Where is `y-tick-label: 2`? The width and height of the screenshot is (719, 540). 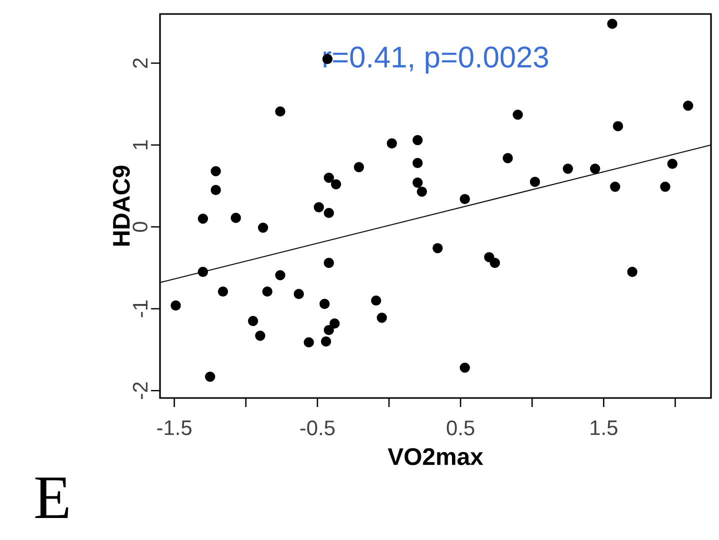 y-tick-label: 2 is located at coordinates (140, 63).